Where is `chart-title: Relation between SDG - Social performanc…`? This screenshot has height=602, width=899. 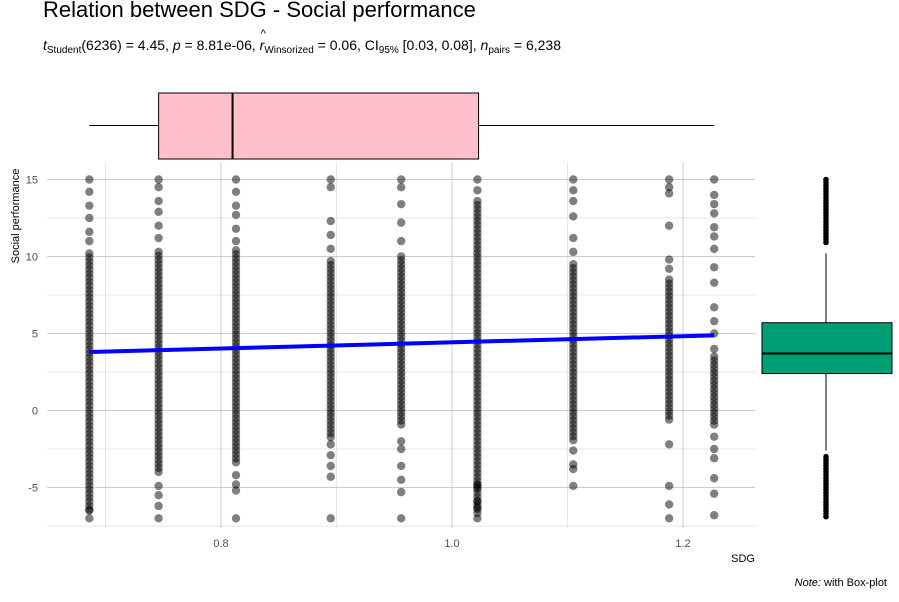
chart-title: Relation between SDG - Social performanc… is located at coordinates (259, 11).